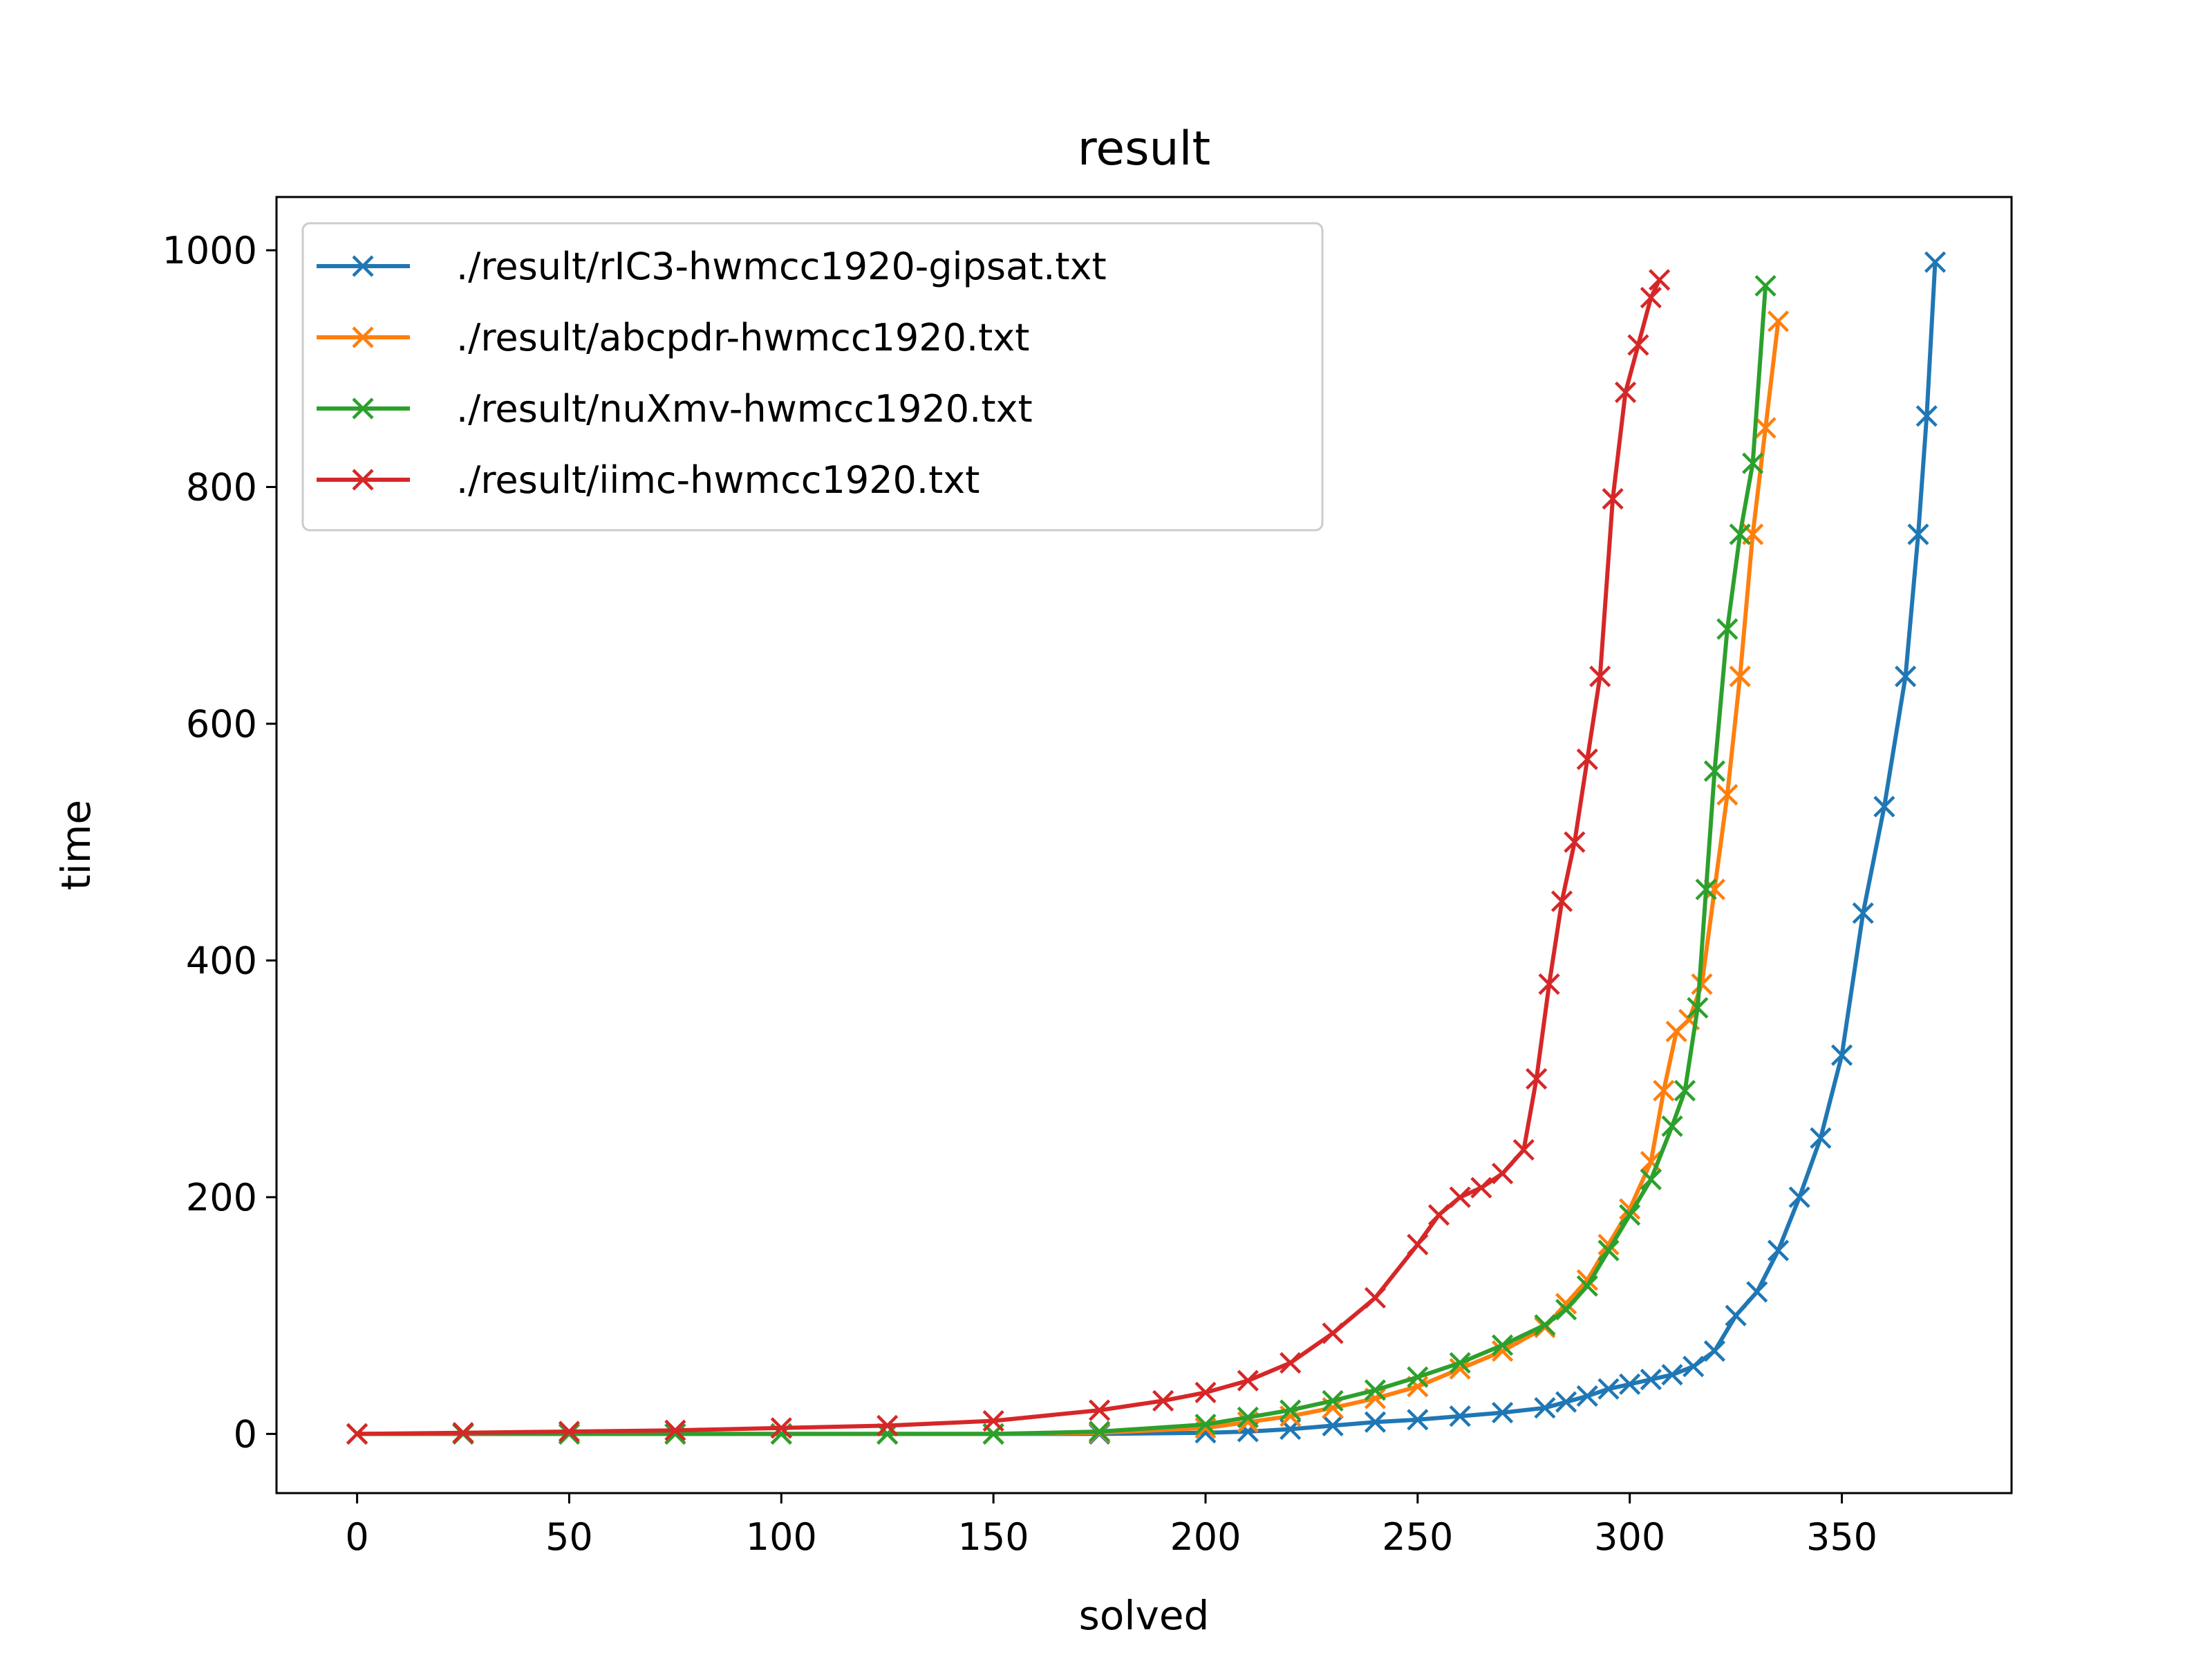  What do you see at coordinates (1629, 1537) in the screenshot?
I see `x-tick-label: 300` at bounding box center [1629, 1537].